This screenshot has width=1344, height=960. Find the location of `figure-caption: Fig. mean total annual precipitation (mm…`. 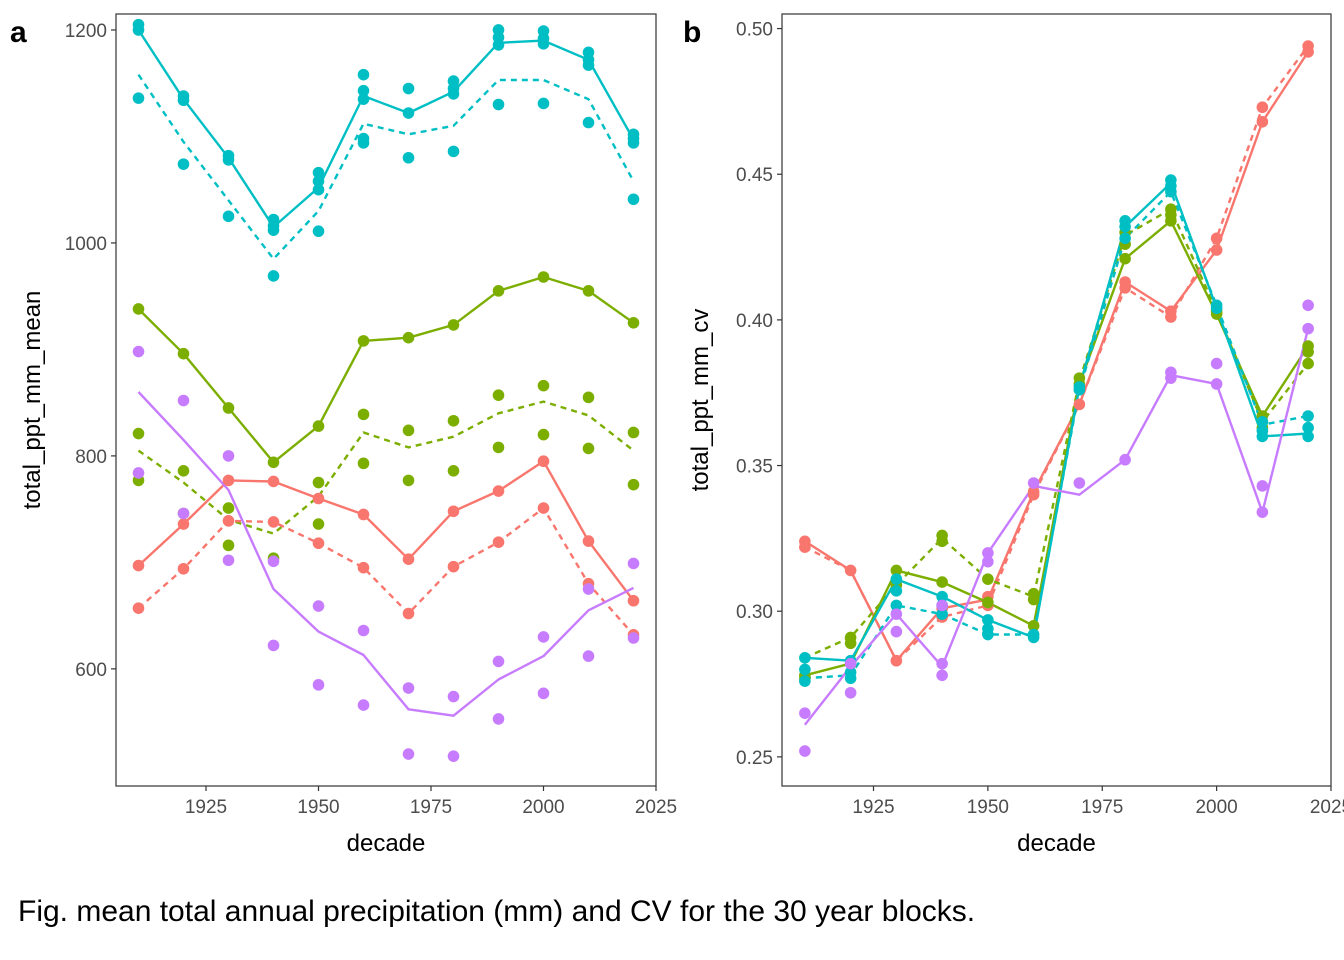

figure-caption: Fig. mean total annual precipitation (mm… is located at coordinates (497, 911).